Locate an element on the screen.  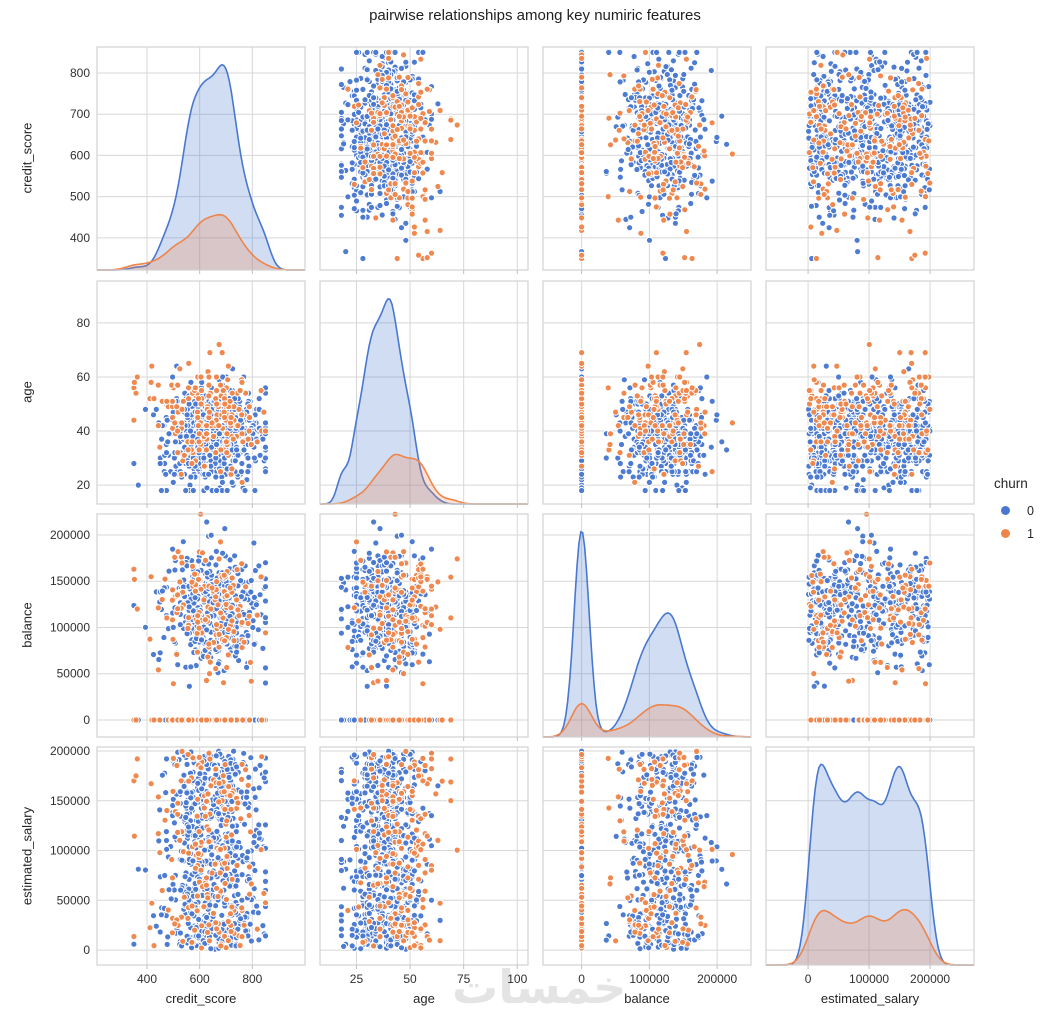
panel-credit_score-vs-credit_score: 400 500 600 700 800 is located at coordinates (188, 160).